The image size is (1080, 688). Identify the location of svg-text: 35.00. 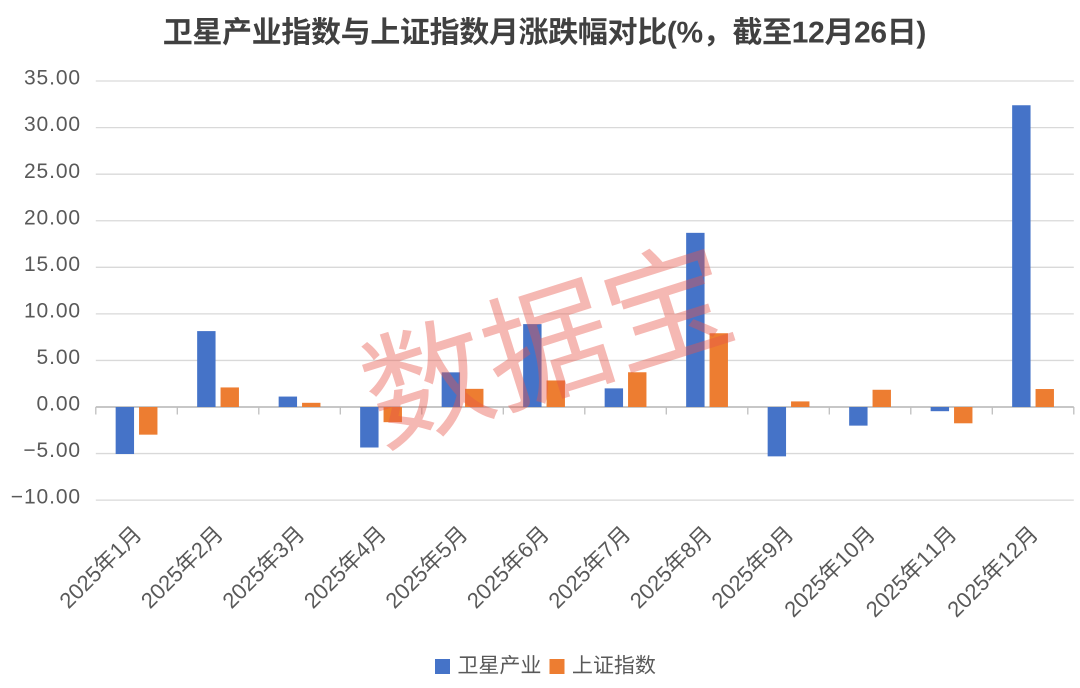
(52, 78).